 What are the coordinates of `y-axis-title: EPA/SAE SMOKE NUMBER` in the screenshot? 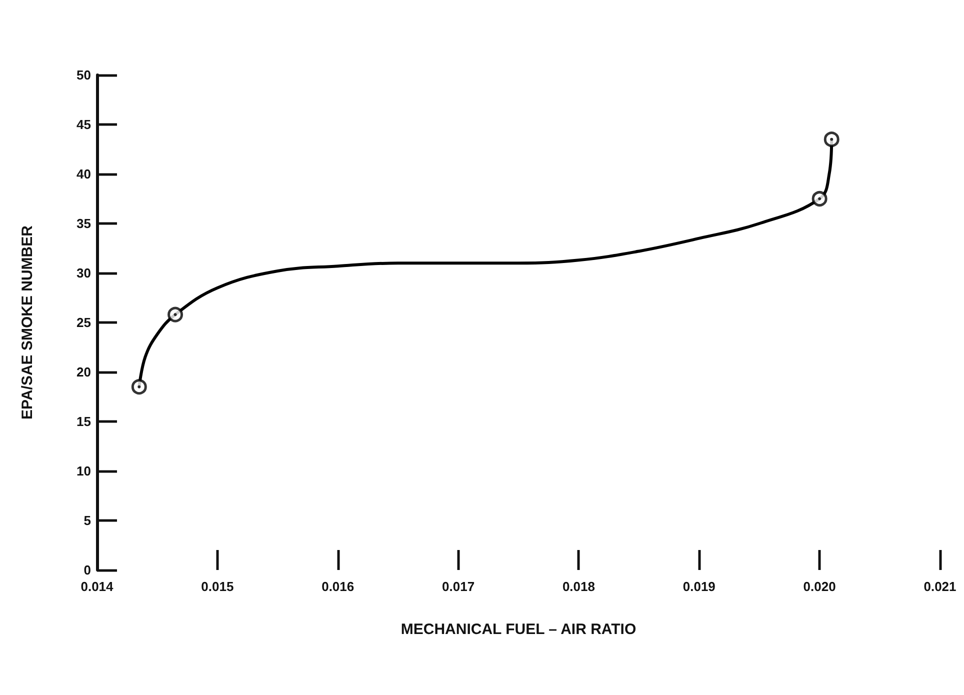 It's located at (27, 322).